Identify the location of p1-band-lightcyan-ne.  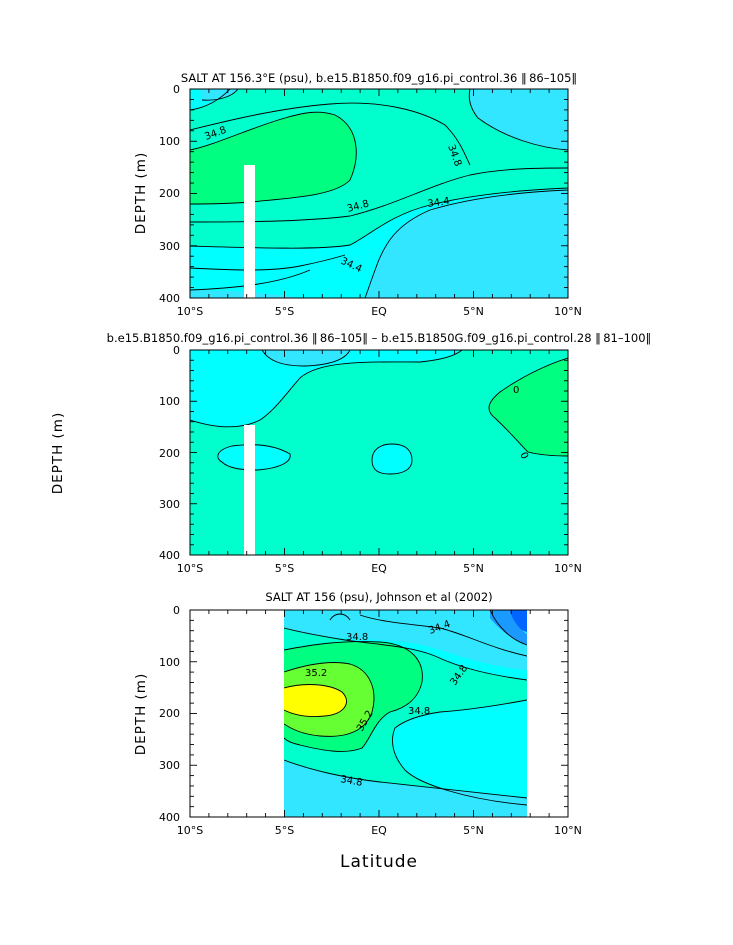
(518, 119).